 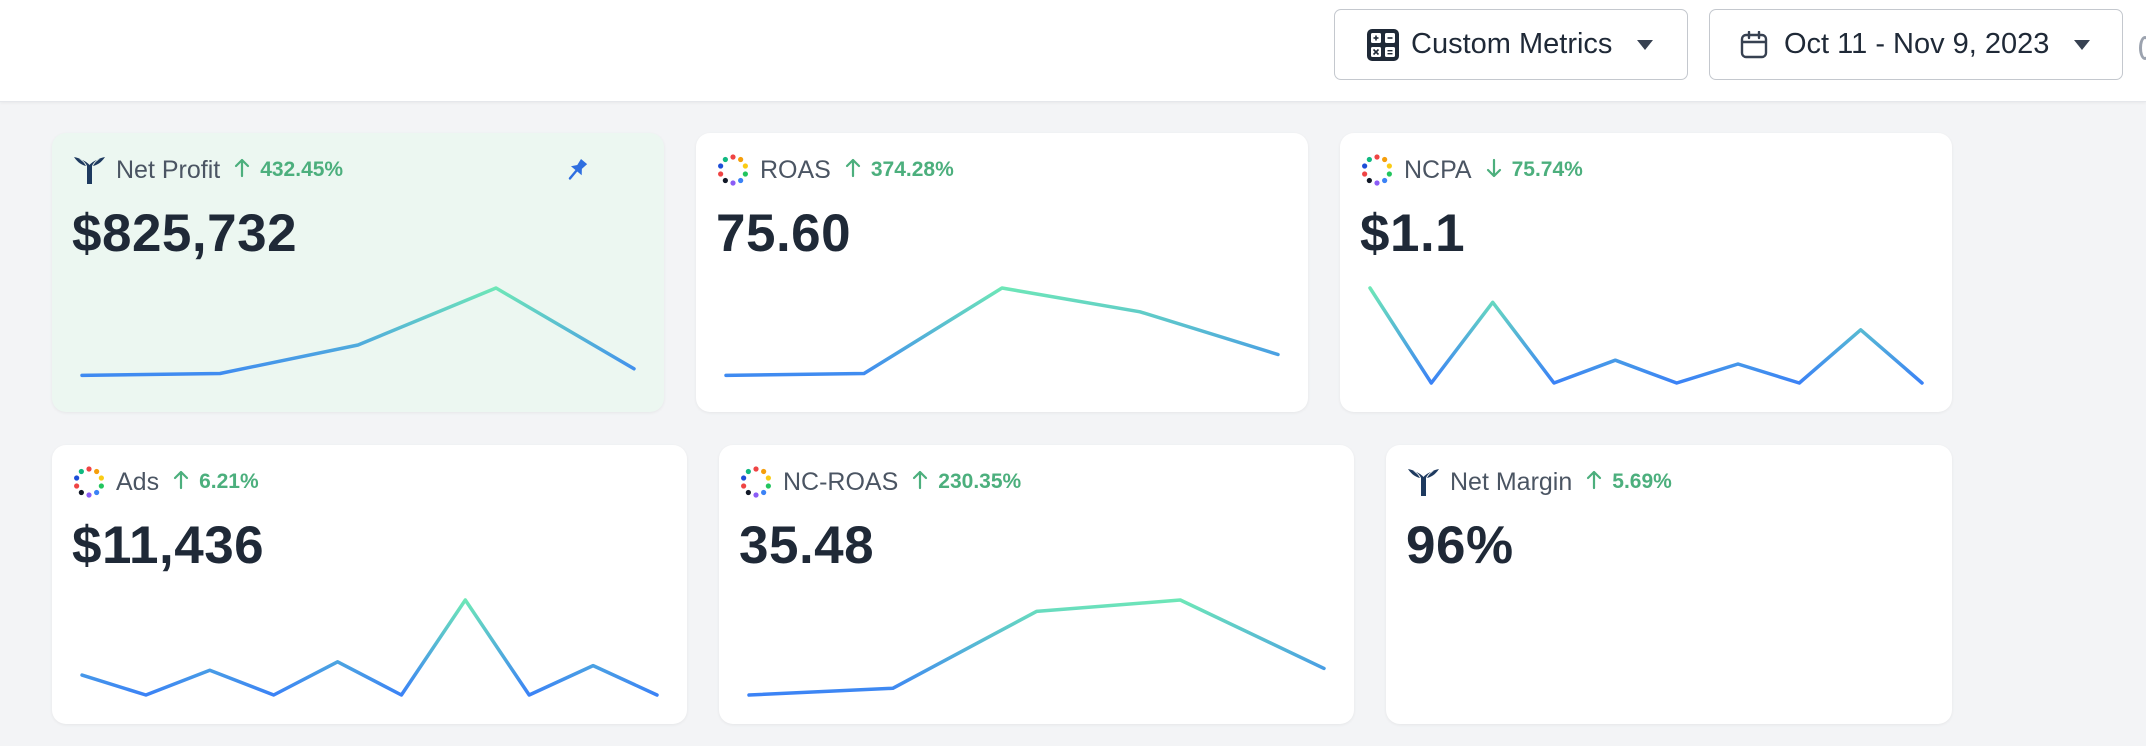 I want to click on metric-card-ads: Ads 6.21% $11,436, so click(x=369, y=584).